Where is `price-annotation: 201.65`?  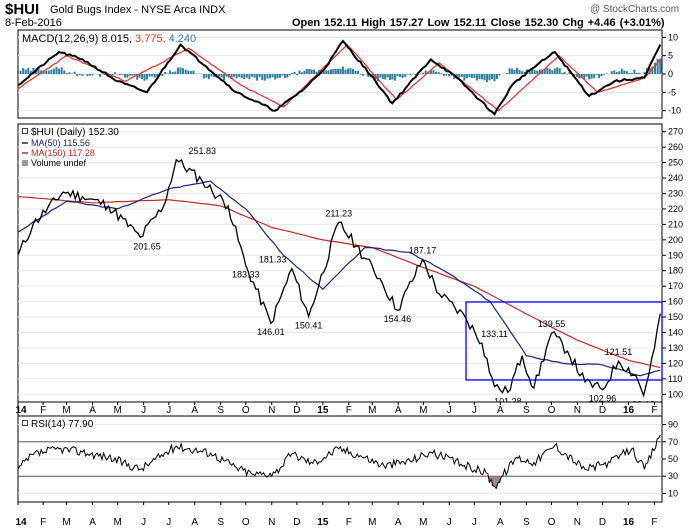
price-annotation: 201.65 is located at coordinates (147, 246).